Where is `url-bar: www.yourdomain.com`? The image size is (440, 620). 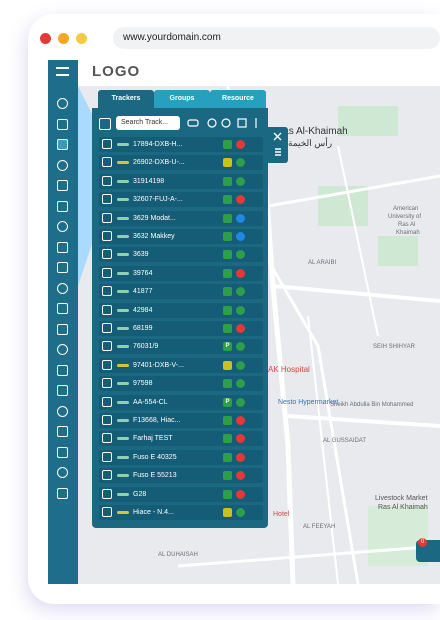 url-bar: www.yourdomain.com is located at coordinates (276, 38).